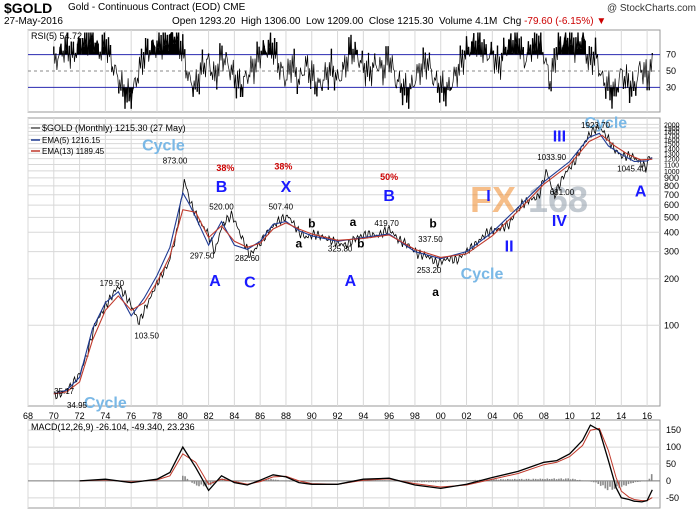  What do you see at coordinates (672, 132) in the screenshot?
I see `price-tick-label: 1800` at bounding box center [672, 132].